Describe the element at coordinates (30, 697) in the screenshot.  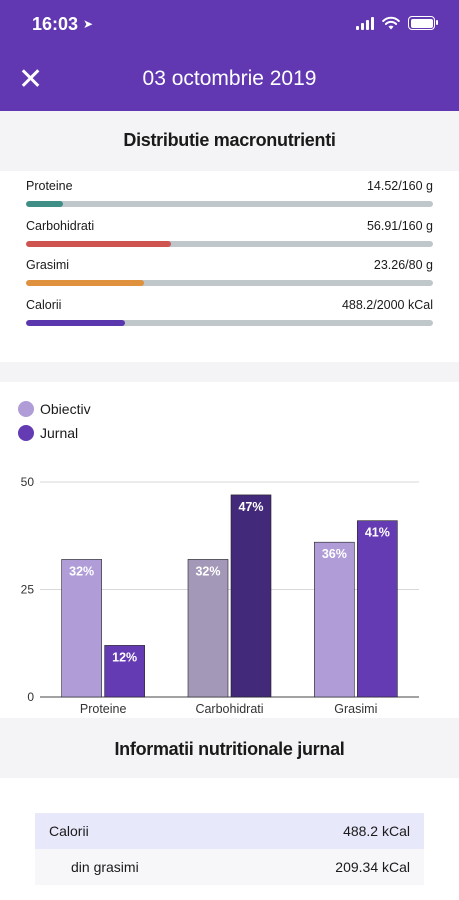
I see `y-tick-label: 0` at that location.